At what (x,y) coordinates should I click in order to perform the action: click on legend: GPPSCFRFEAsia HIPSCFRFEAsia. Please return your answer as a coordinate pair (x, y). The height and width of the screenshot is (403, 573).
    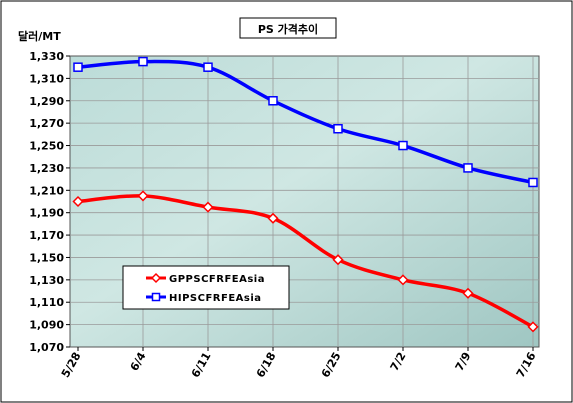
    Looking at the image, I should click on (206, 287).